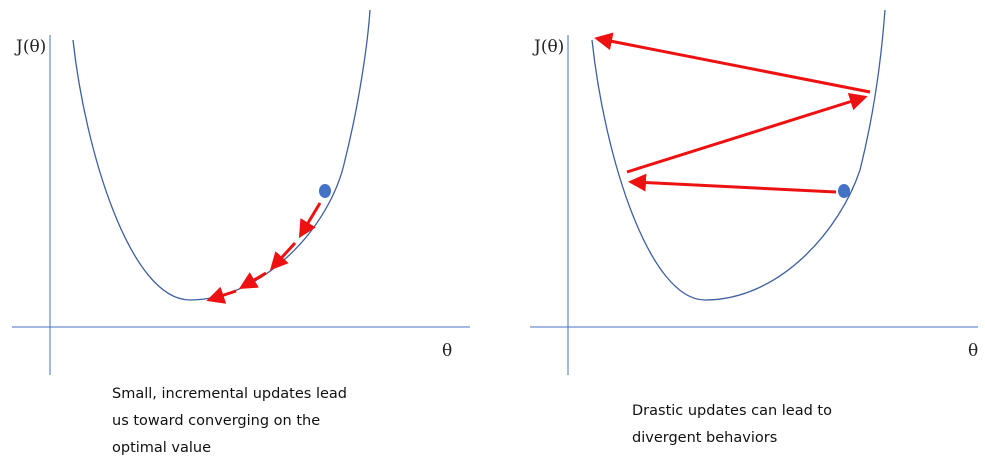 The width and height of the screenshot is (985, 461). Describe the element at coordinates (704, 438) in the screenshot. I see `caption-line: divergent behaviors` at that location.